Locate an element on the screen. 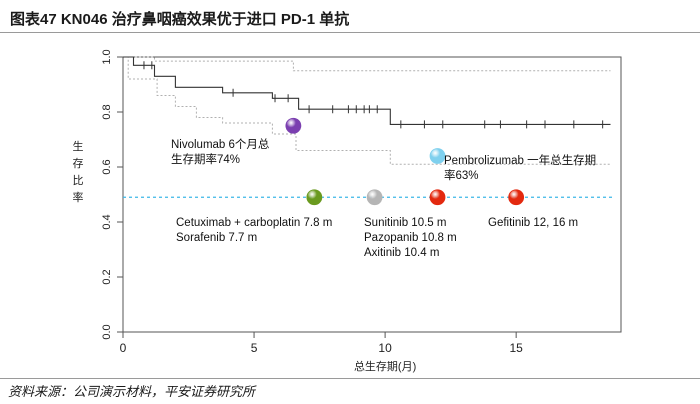  gefitinib-marker is located at coordinates (516, 197).